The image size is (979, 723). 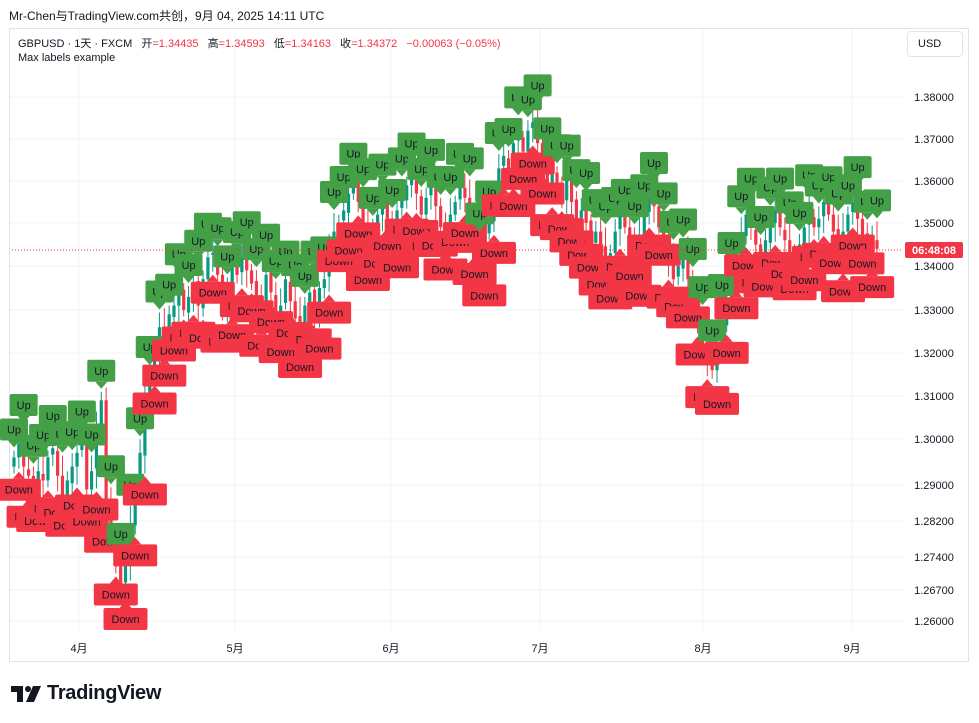 What do you see at coordinates (935, 44) in the screenshot?
I see `currency-button: USD` at bounding box center [935, 44].